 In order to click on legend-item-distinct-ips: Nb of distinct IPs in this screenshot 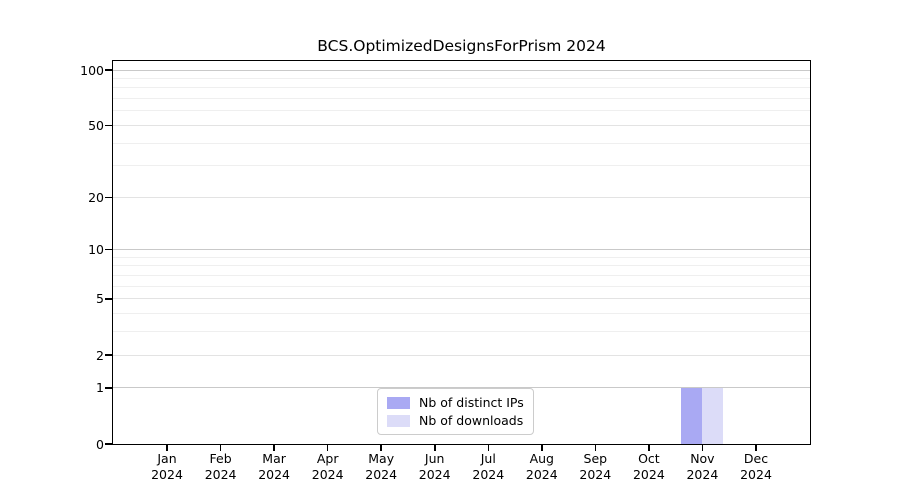, I will do `click(455, 402)`.